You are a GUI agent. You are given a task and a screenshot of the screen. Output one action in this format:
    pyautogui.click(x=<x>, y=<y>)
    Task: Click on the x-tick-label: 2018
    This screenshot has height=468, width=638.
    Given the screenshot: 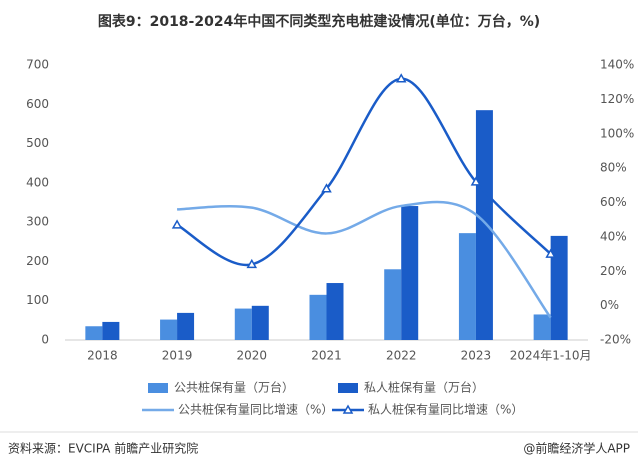 What is the action you would take?
    pyautogui.click(x=102, y=356)
    